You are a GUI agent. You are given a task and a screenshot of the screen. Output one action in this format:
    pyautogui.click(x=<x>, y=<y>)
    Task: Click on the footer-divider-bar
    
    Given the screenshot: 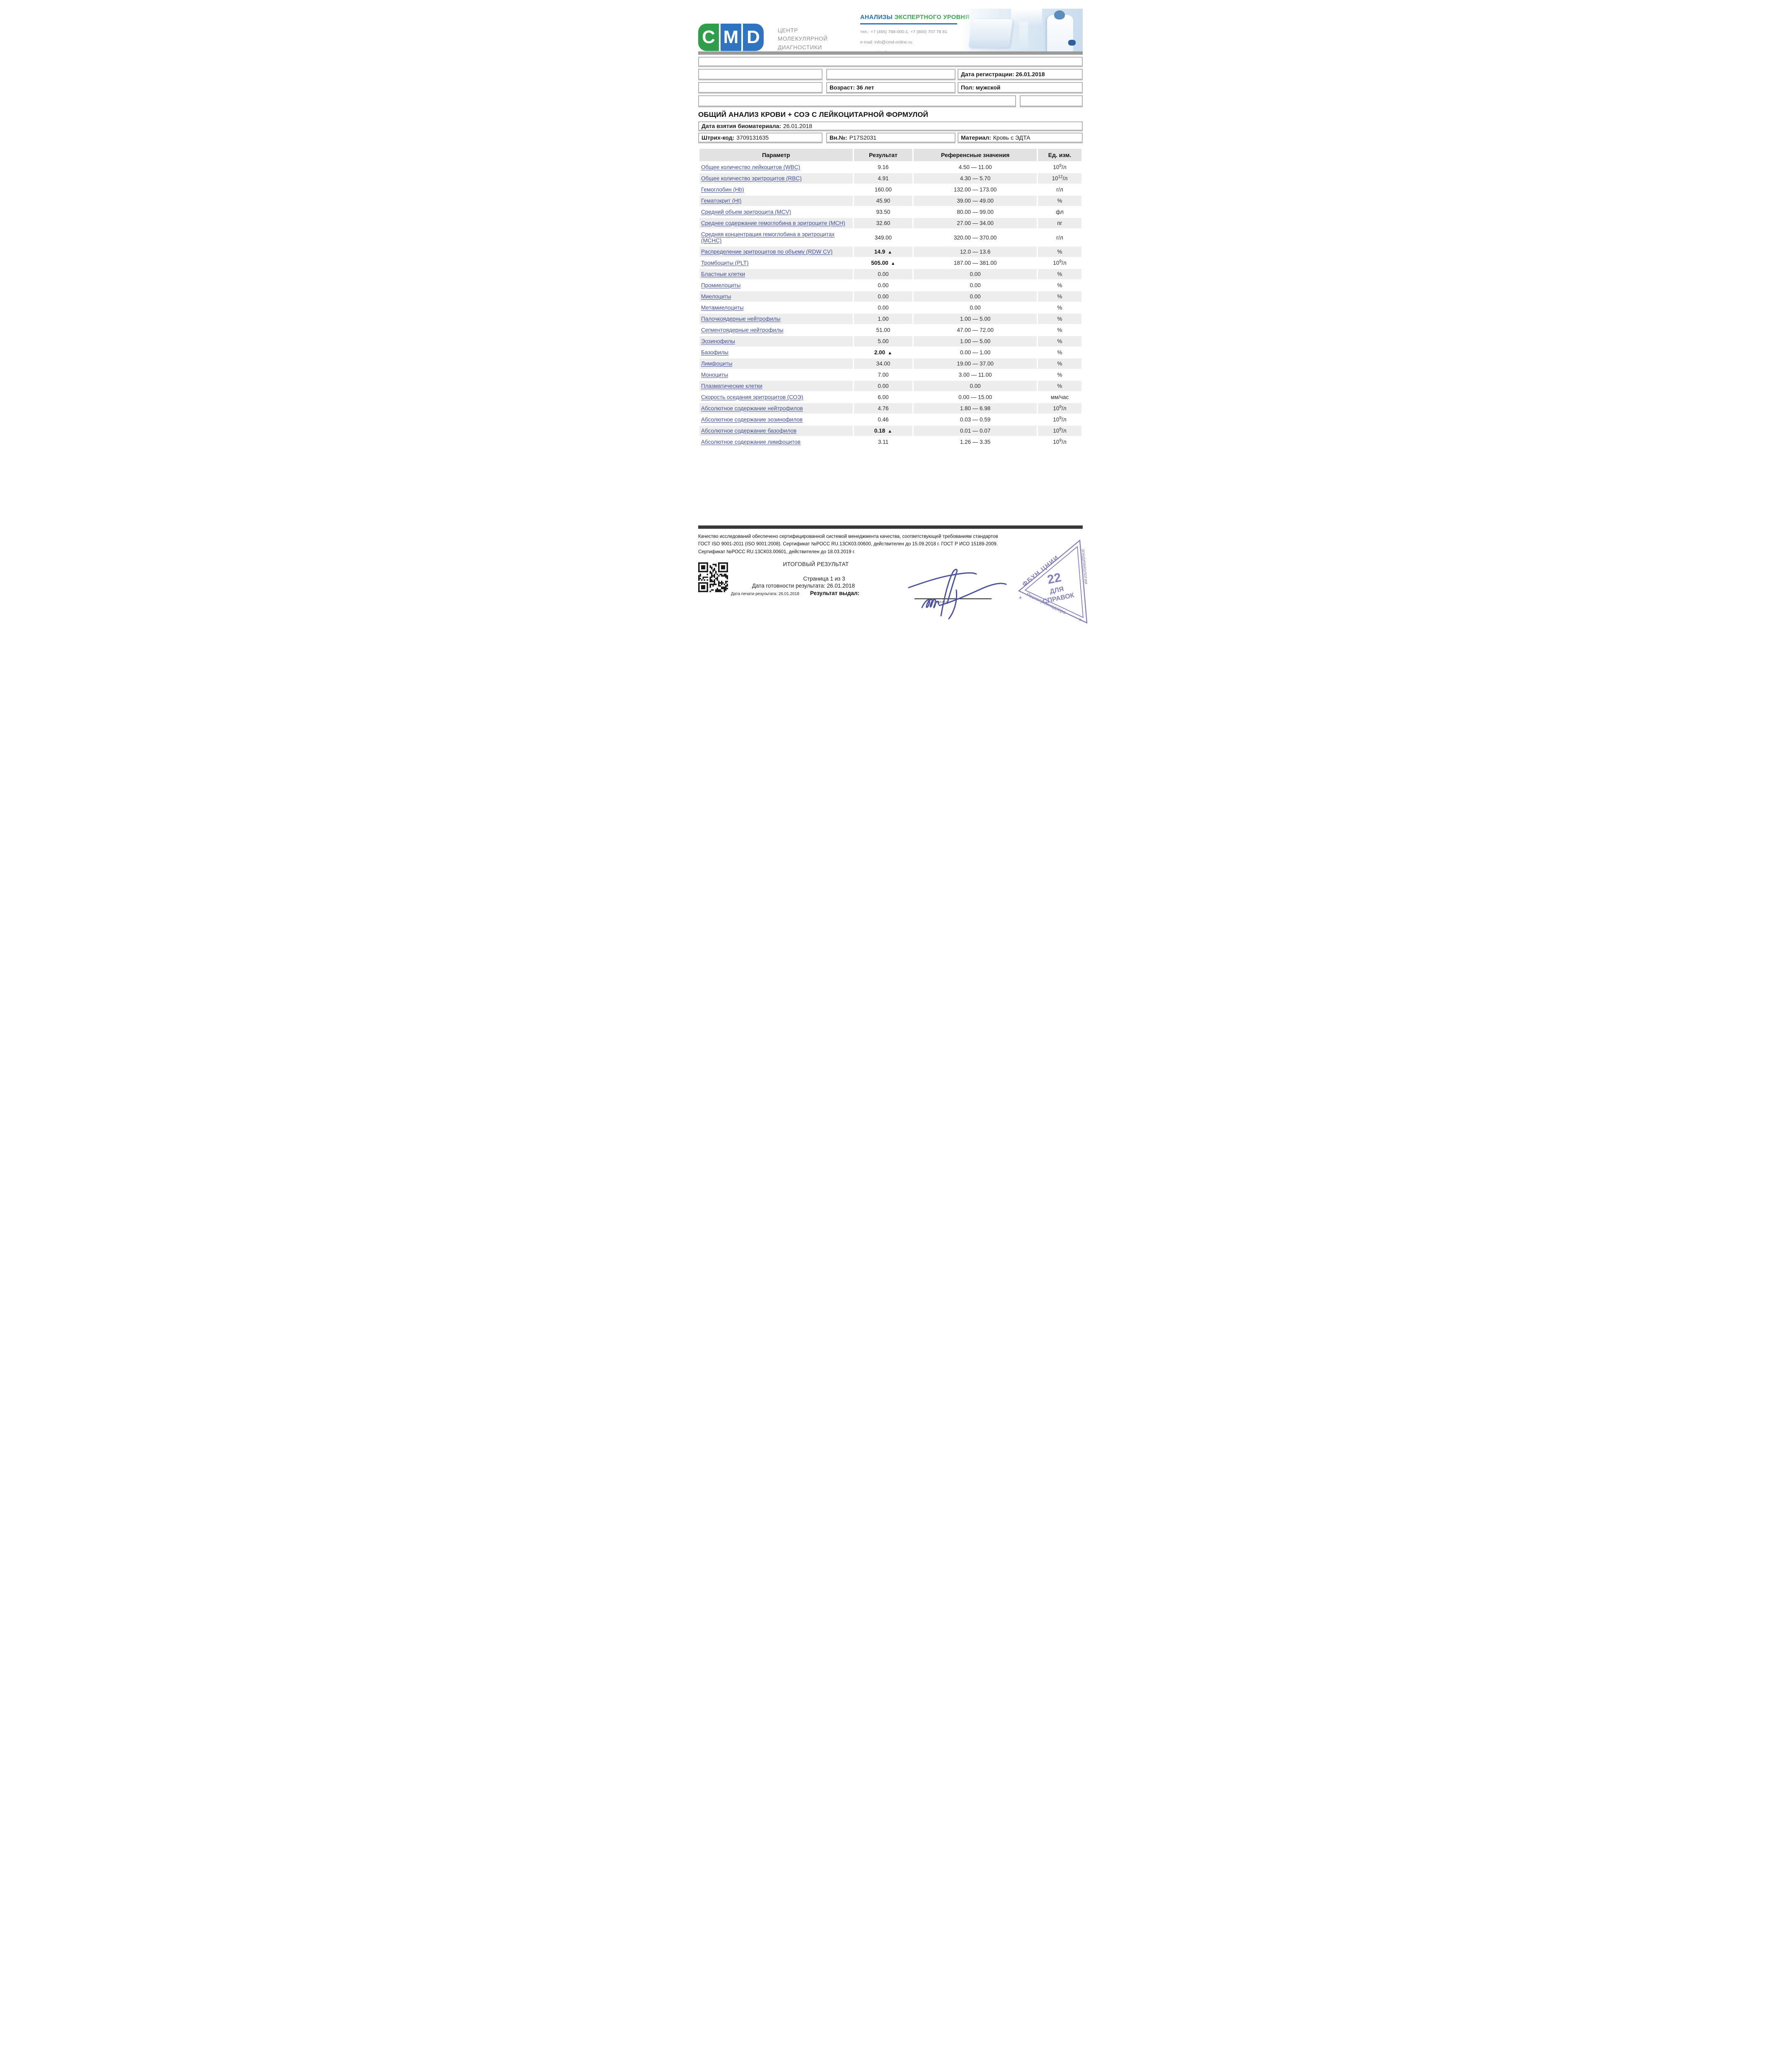 What is the action you would take?
    pyautogui.click(x=890, y=527)
    